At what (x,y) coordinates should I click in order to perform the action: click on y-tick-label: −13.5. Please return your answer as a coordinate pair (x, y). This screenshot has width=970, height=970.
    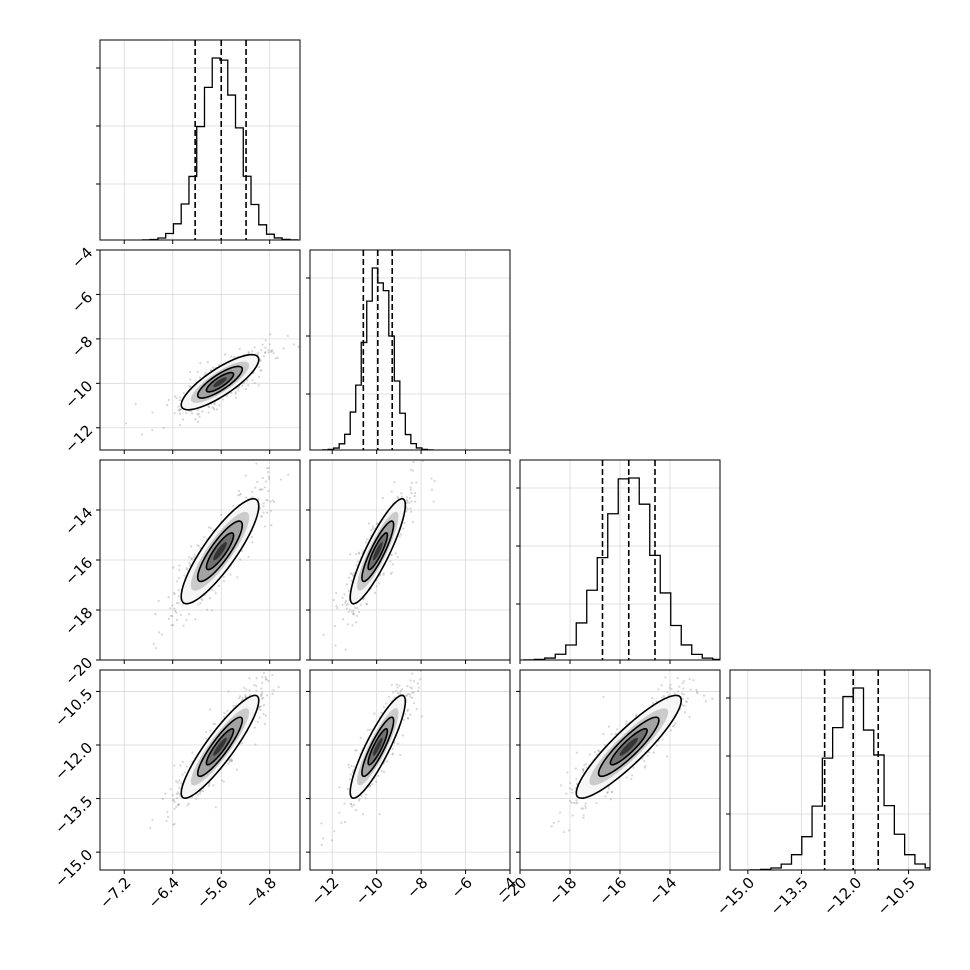
    Looking at the image, I should click on (73, 814).